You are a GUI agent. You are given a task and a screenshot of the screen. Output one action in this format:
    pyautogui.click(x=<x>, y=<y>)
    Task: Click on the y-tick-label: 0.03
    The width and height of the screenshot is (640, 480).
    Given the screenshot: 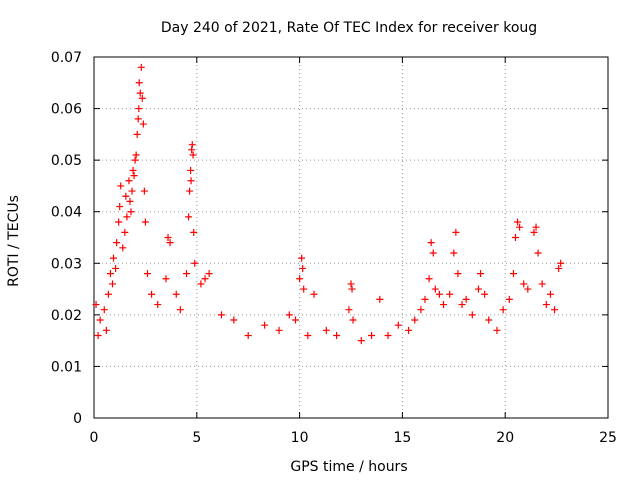 What is the action you would take?
    pyautogui.click(x=66, y=264)
    